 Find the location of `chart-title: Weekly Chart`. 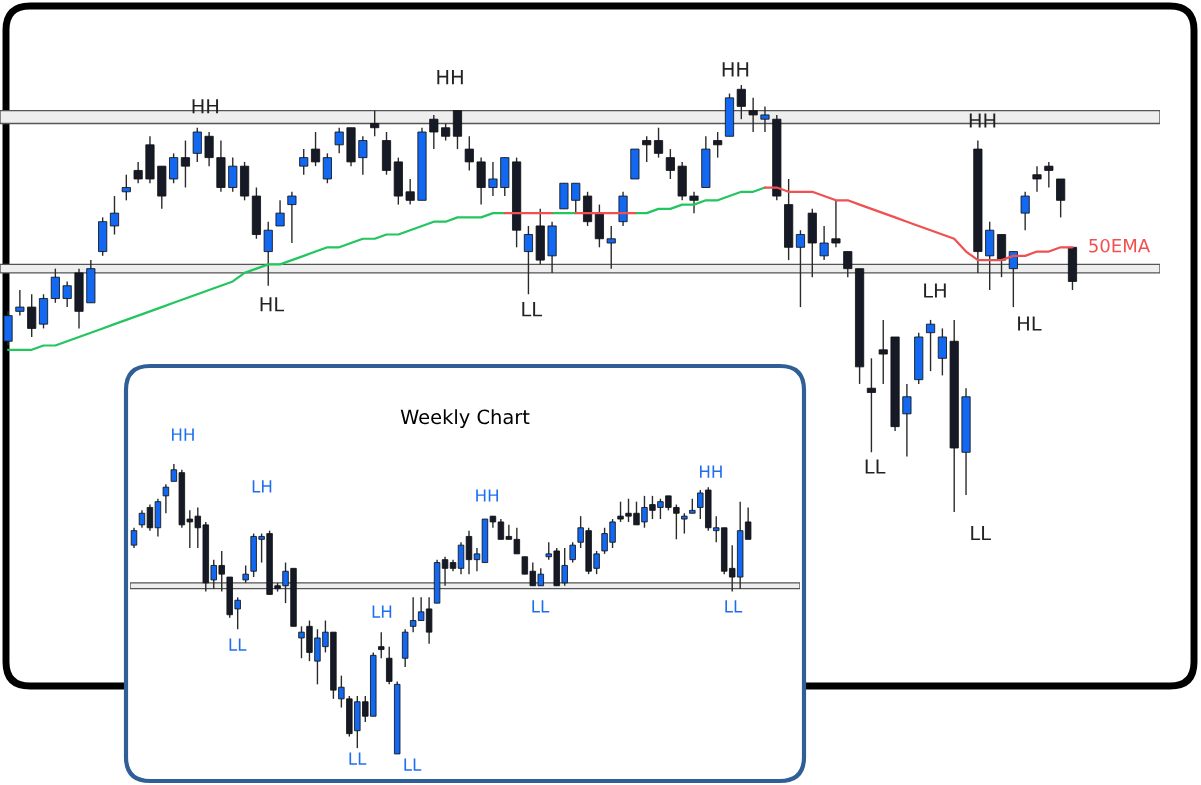

chart-title: Weekly Chart is located at coordinates (465, 418).